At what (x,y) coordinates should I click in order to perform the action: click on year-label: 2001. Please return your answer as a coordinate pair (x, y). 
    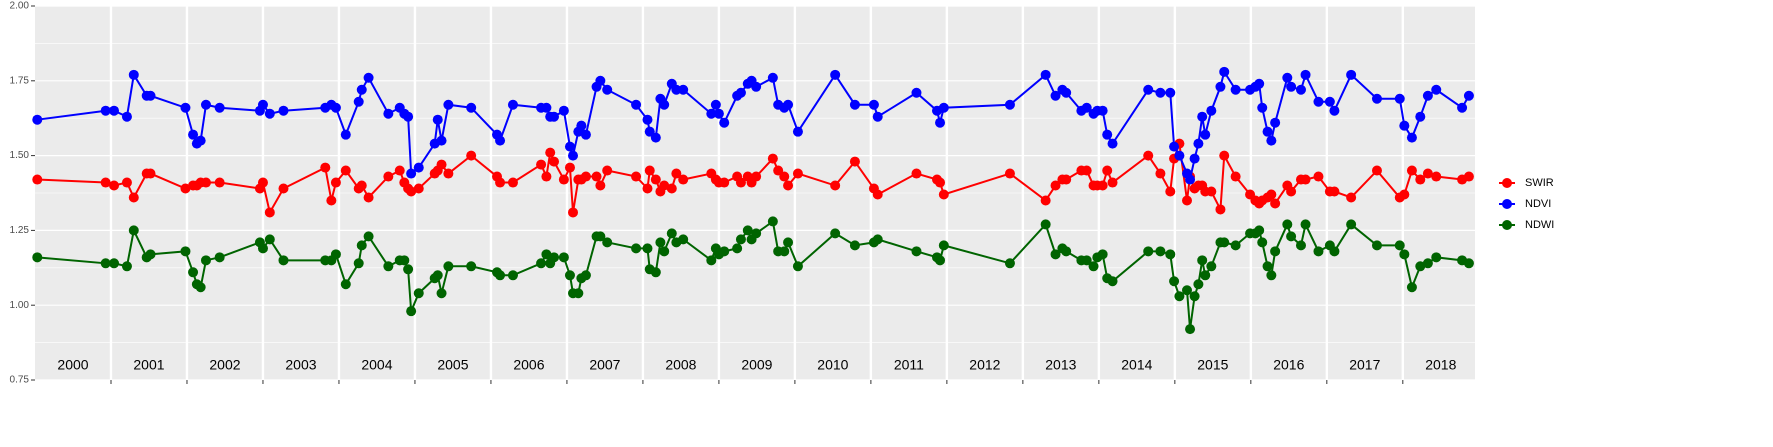
    Looking at the image, I should click on (148, 365).